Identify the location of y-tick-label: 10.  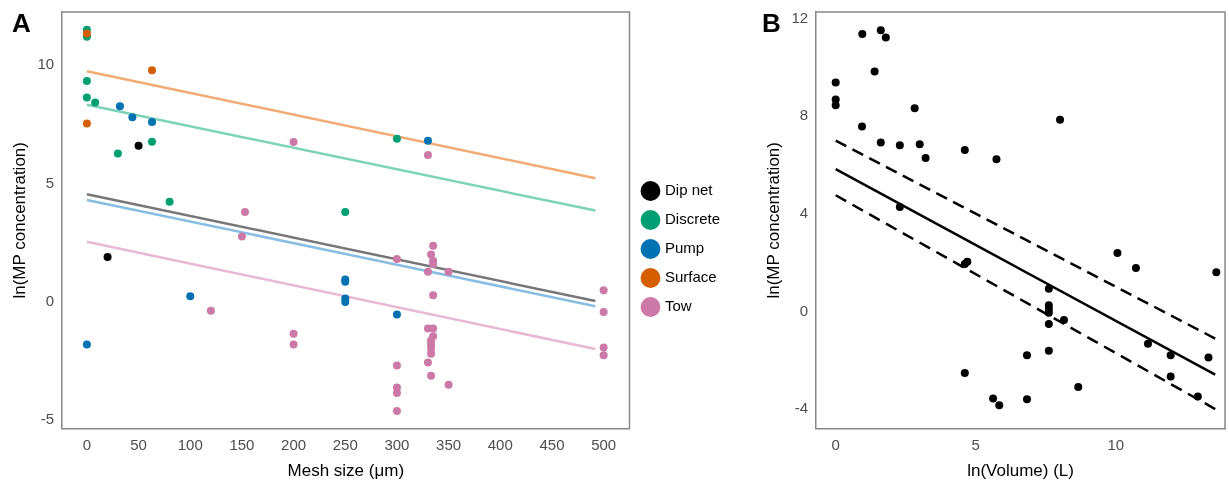
(46, 64).